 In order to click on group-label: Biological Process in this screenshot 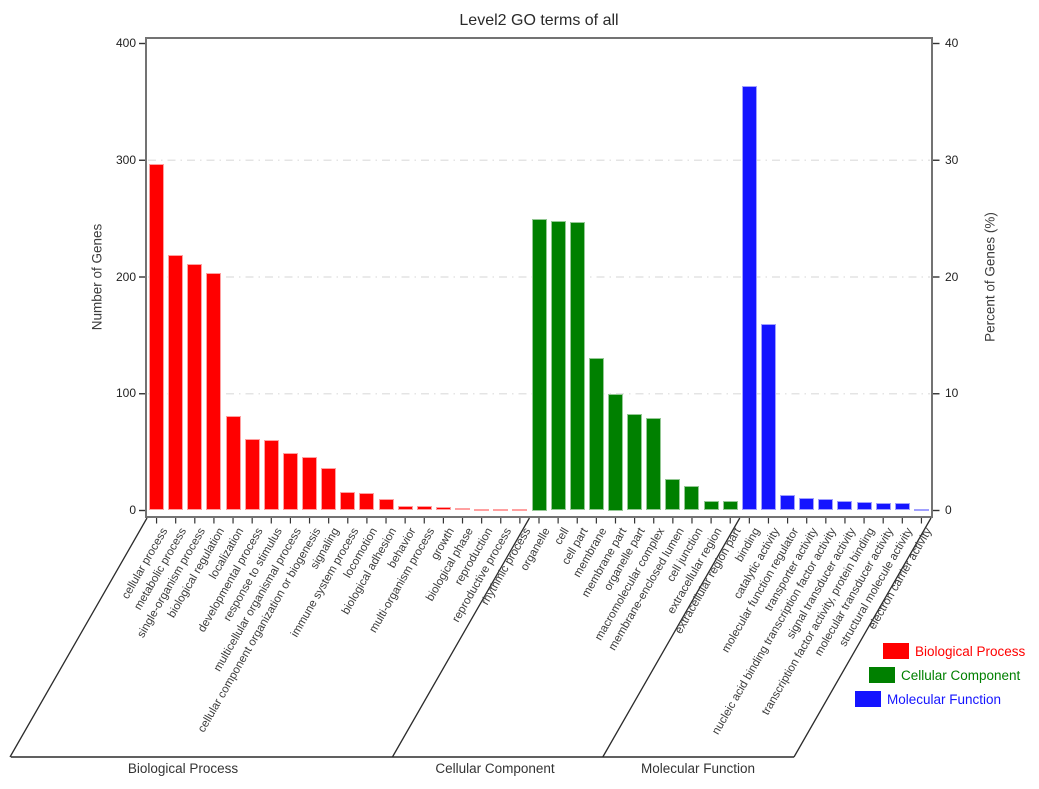, I will do `click(183, 768)`.